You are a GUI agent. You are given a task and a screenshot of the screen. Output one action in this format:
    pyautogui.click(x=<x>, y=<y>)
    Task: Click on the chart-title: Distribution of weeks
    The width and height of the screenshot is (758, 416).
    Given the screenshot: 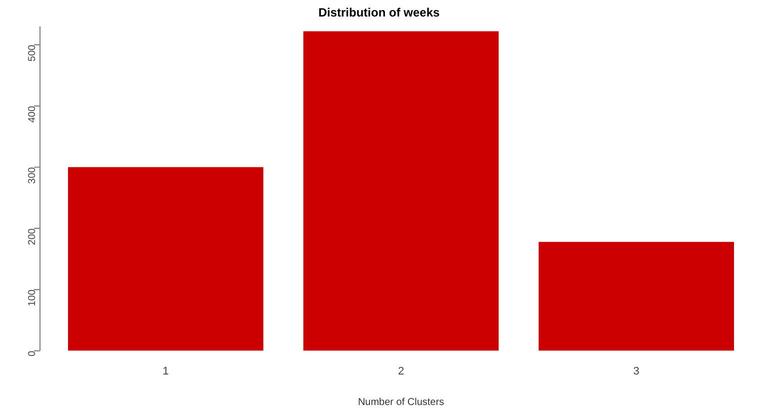 What is the action you would take?
    pyautogui.click(x=379, y=13)
    